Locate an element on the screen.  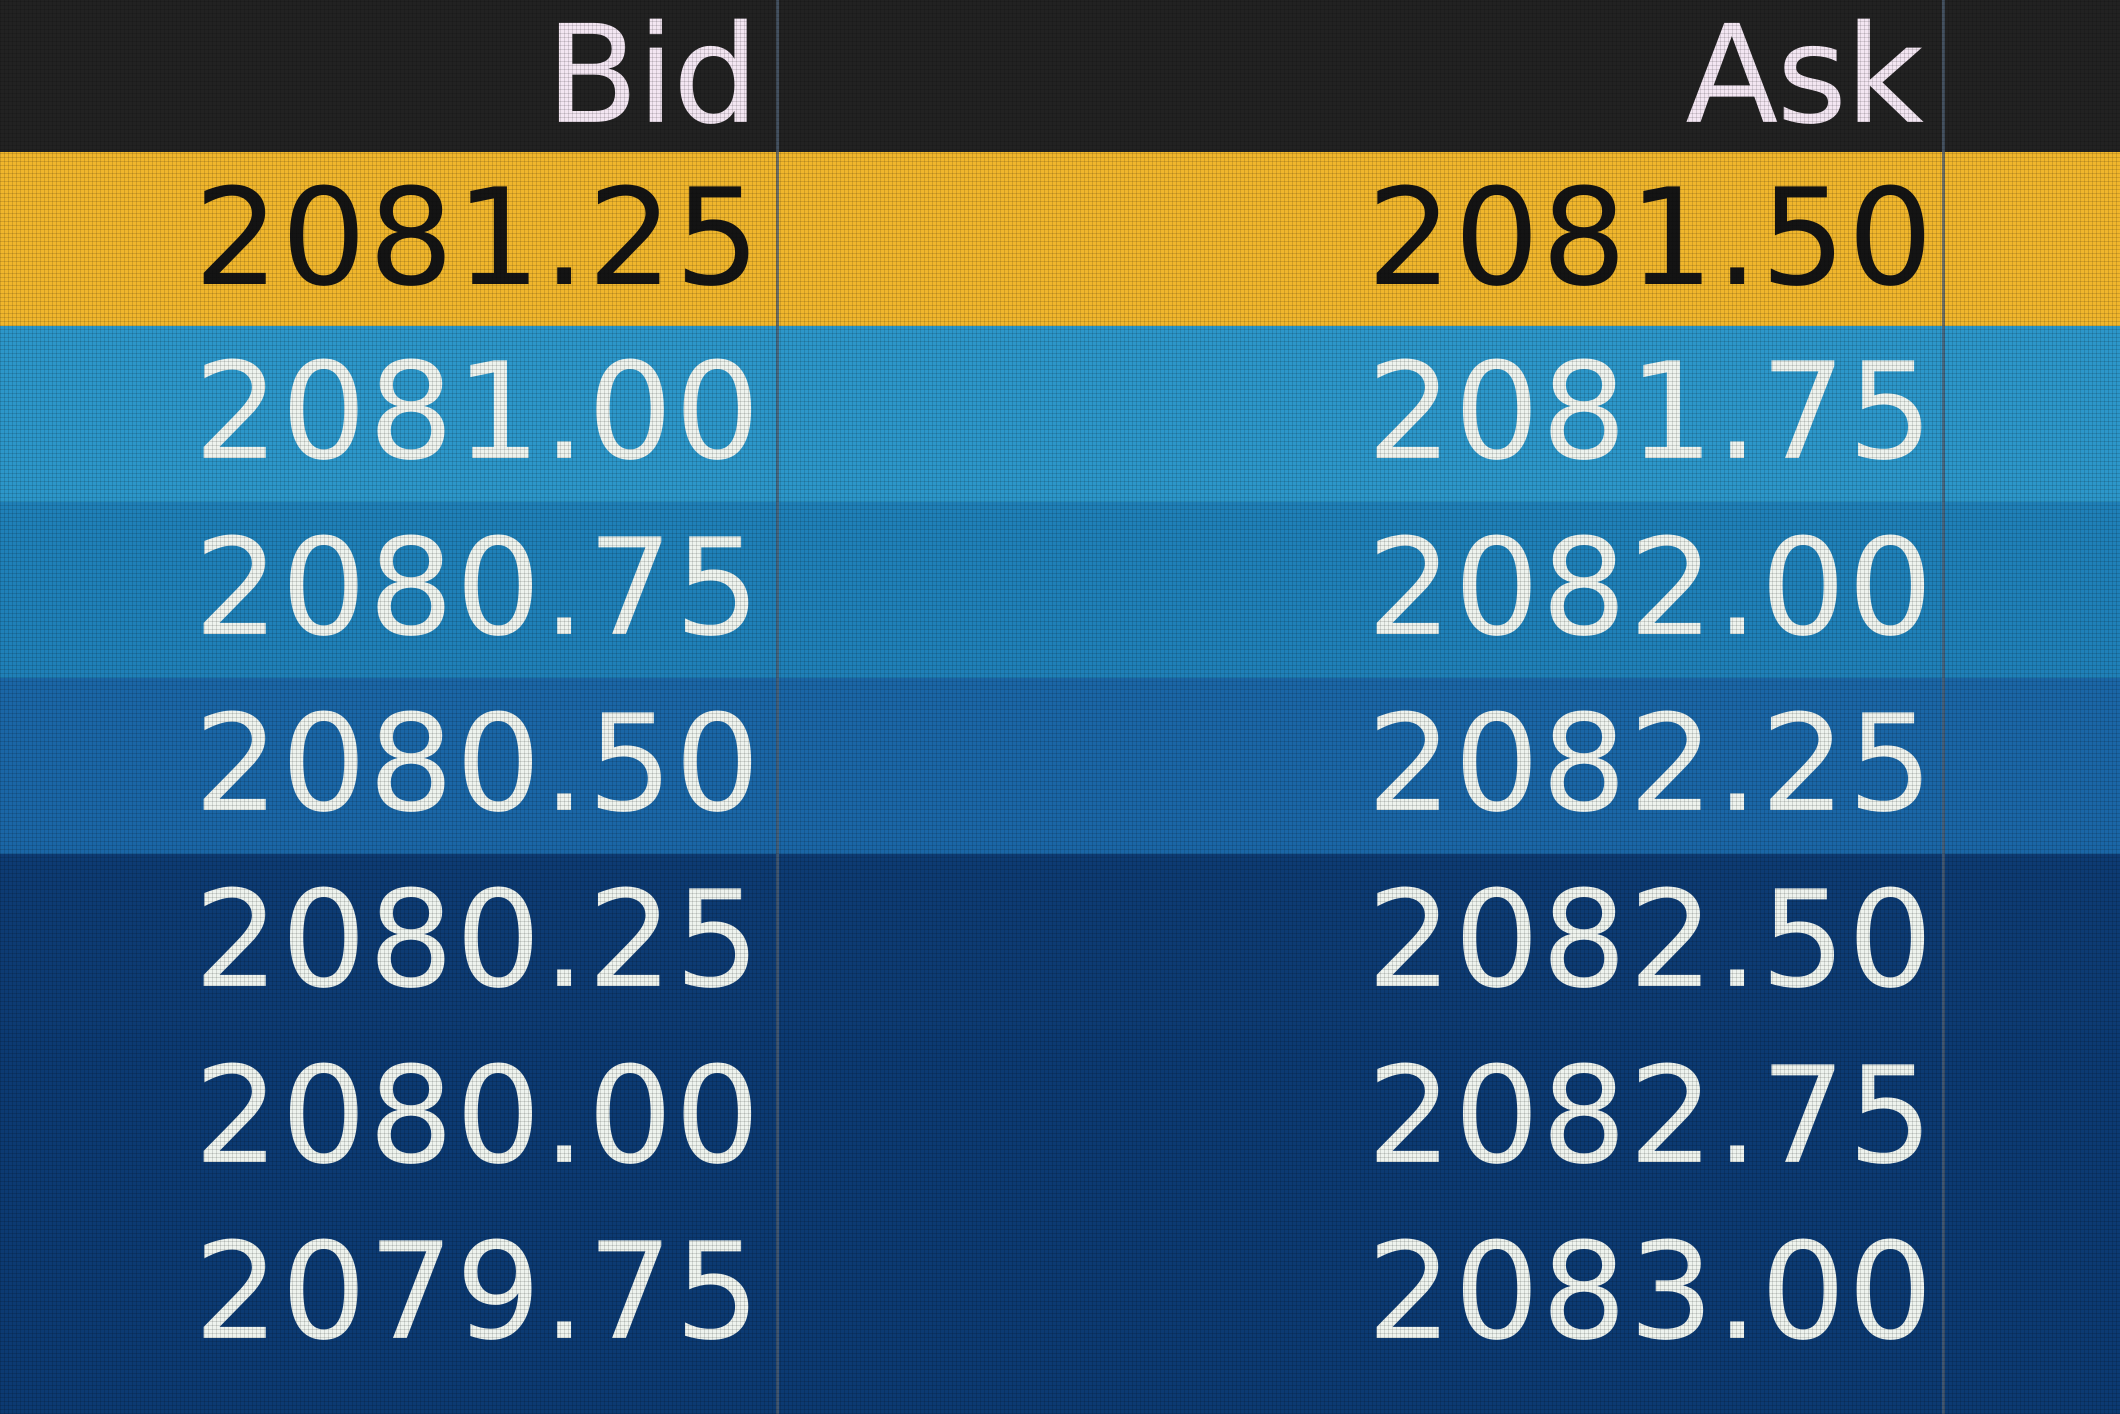
ladder-header: Bid Ask is located at coordinates (1060, 76).